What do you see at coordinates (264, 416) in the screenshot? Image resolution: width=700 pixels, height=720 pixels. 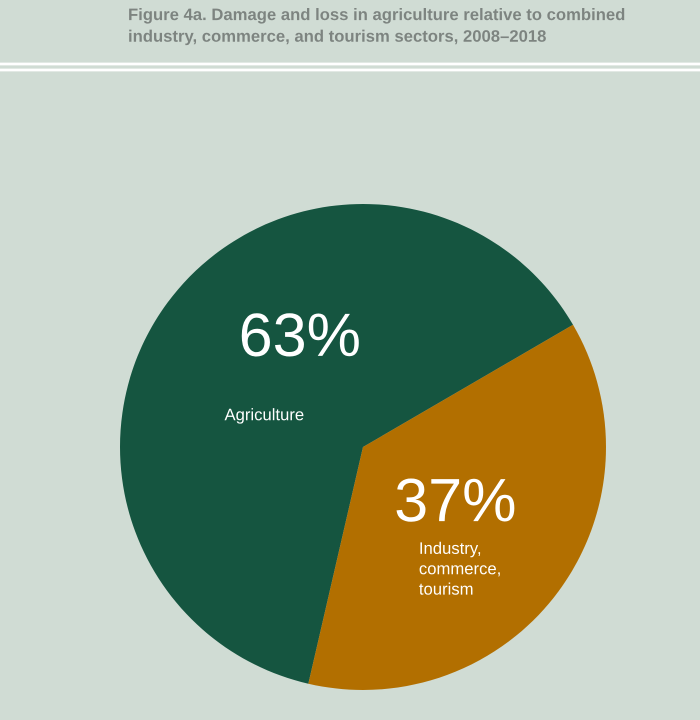 I see `slice-label: Agriculture` at bounding box center [264, 416].